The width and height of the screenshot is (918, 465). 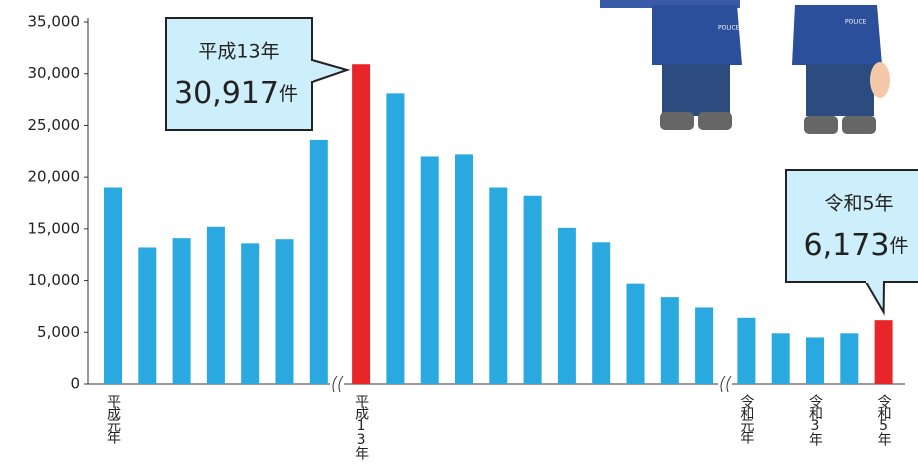 What do you see at coordinates (815, 420) in the screenshot?
I see `x-tick-label: 令和3年` at bounding box center [815, 420].